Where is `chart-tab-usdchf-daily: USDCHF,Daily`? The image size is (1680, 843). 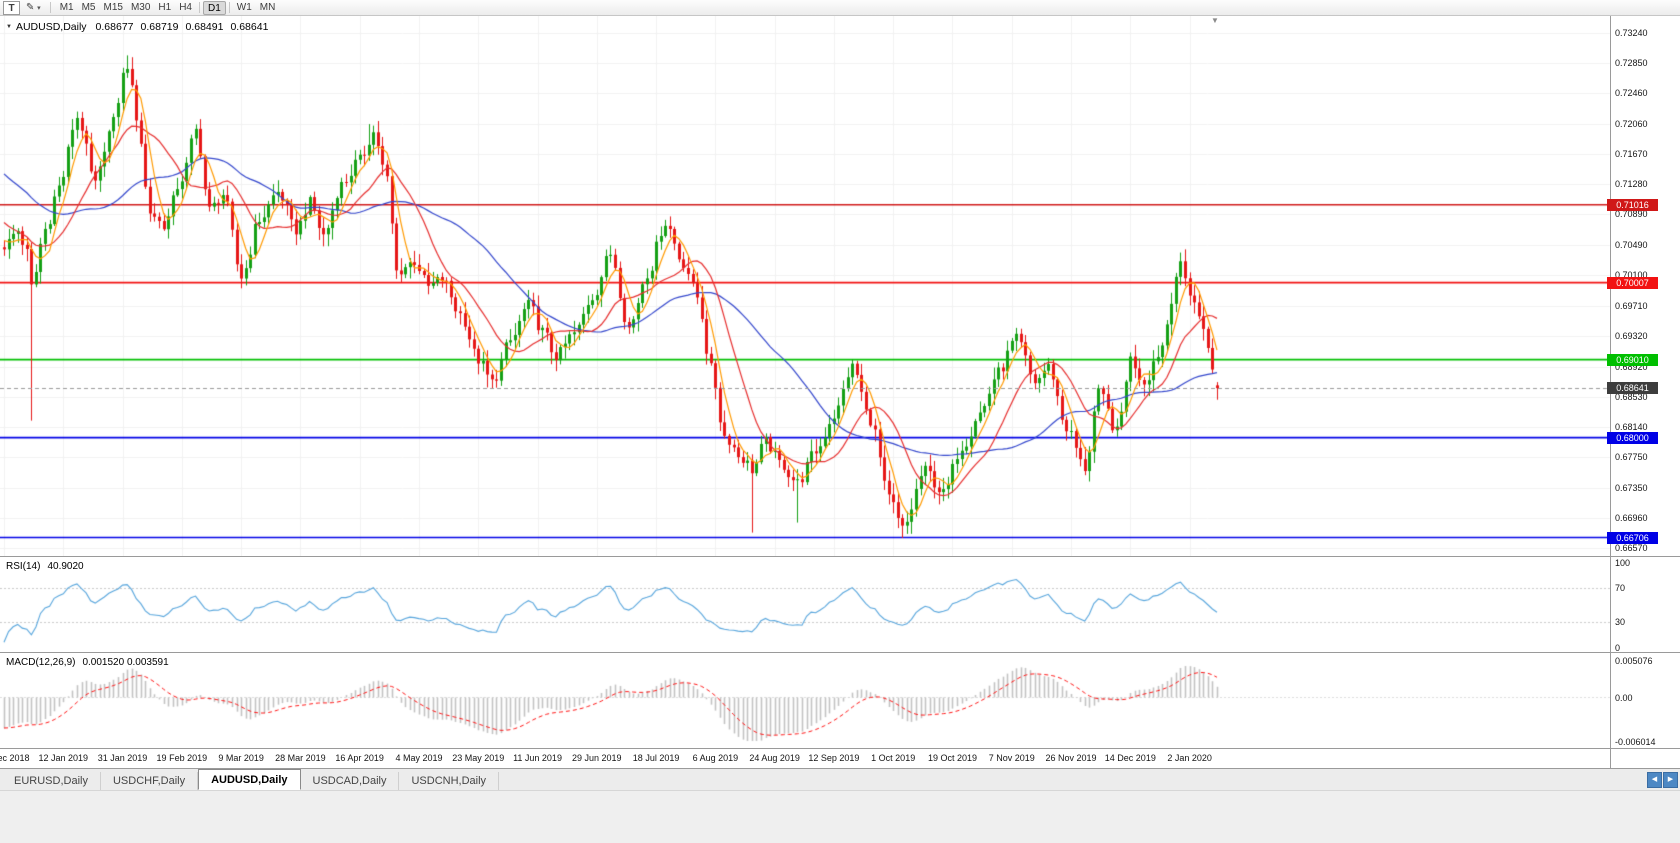
chart-tab-usdchf-daily: USDCHF,Daily is located at coordinates (150, 781).